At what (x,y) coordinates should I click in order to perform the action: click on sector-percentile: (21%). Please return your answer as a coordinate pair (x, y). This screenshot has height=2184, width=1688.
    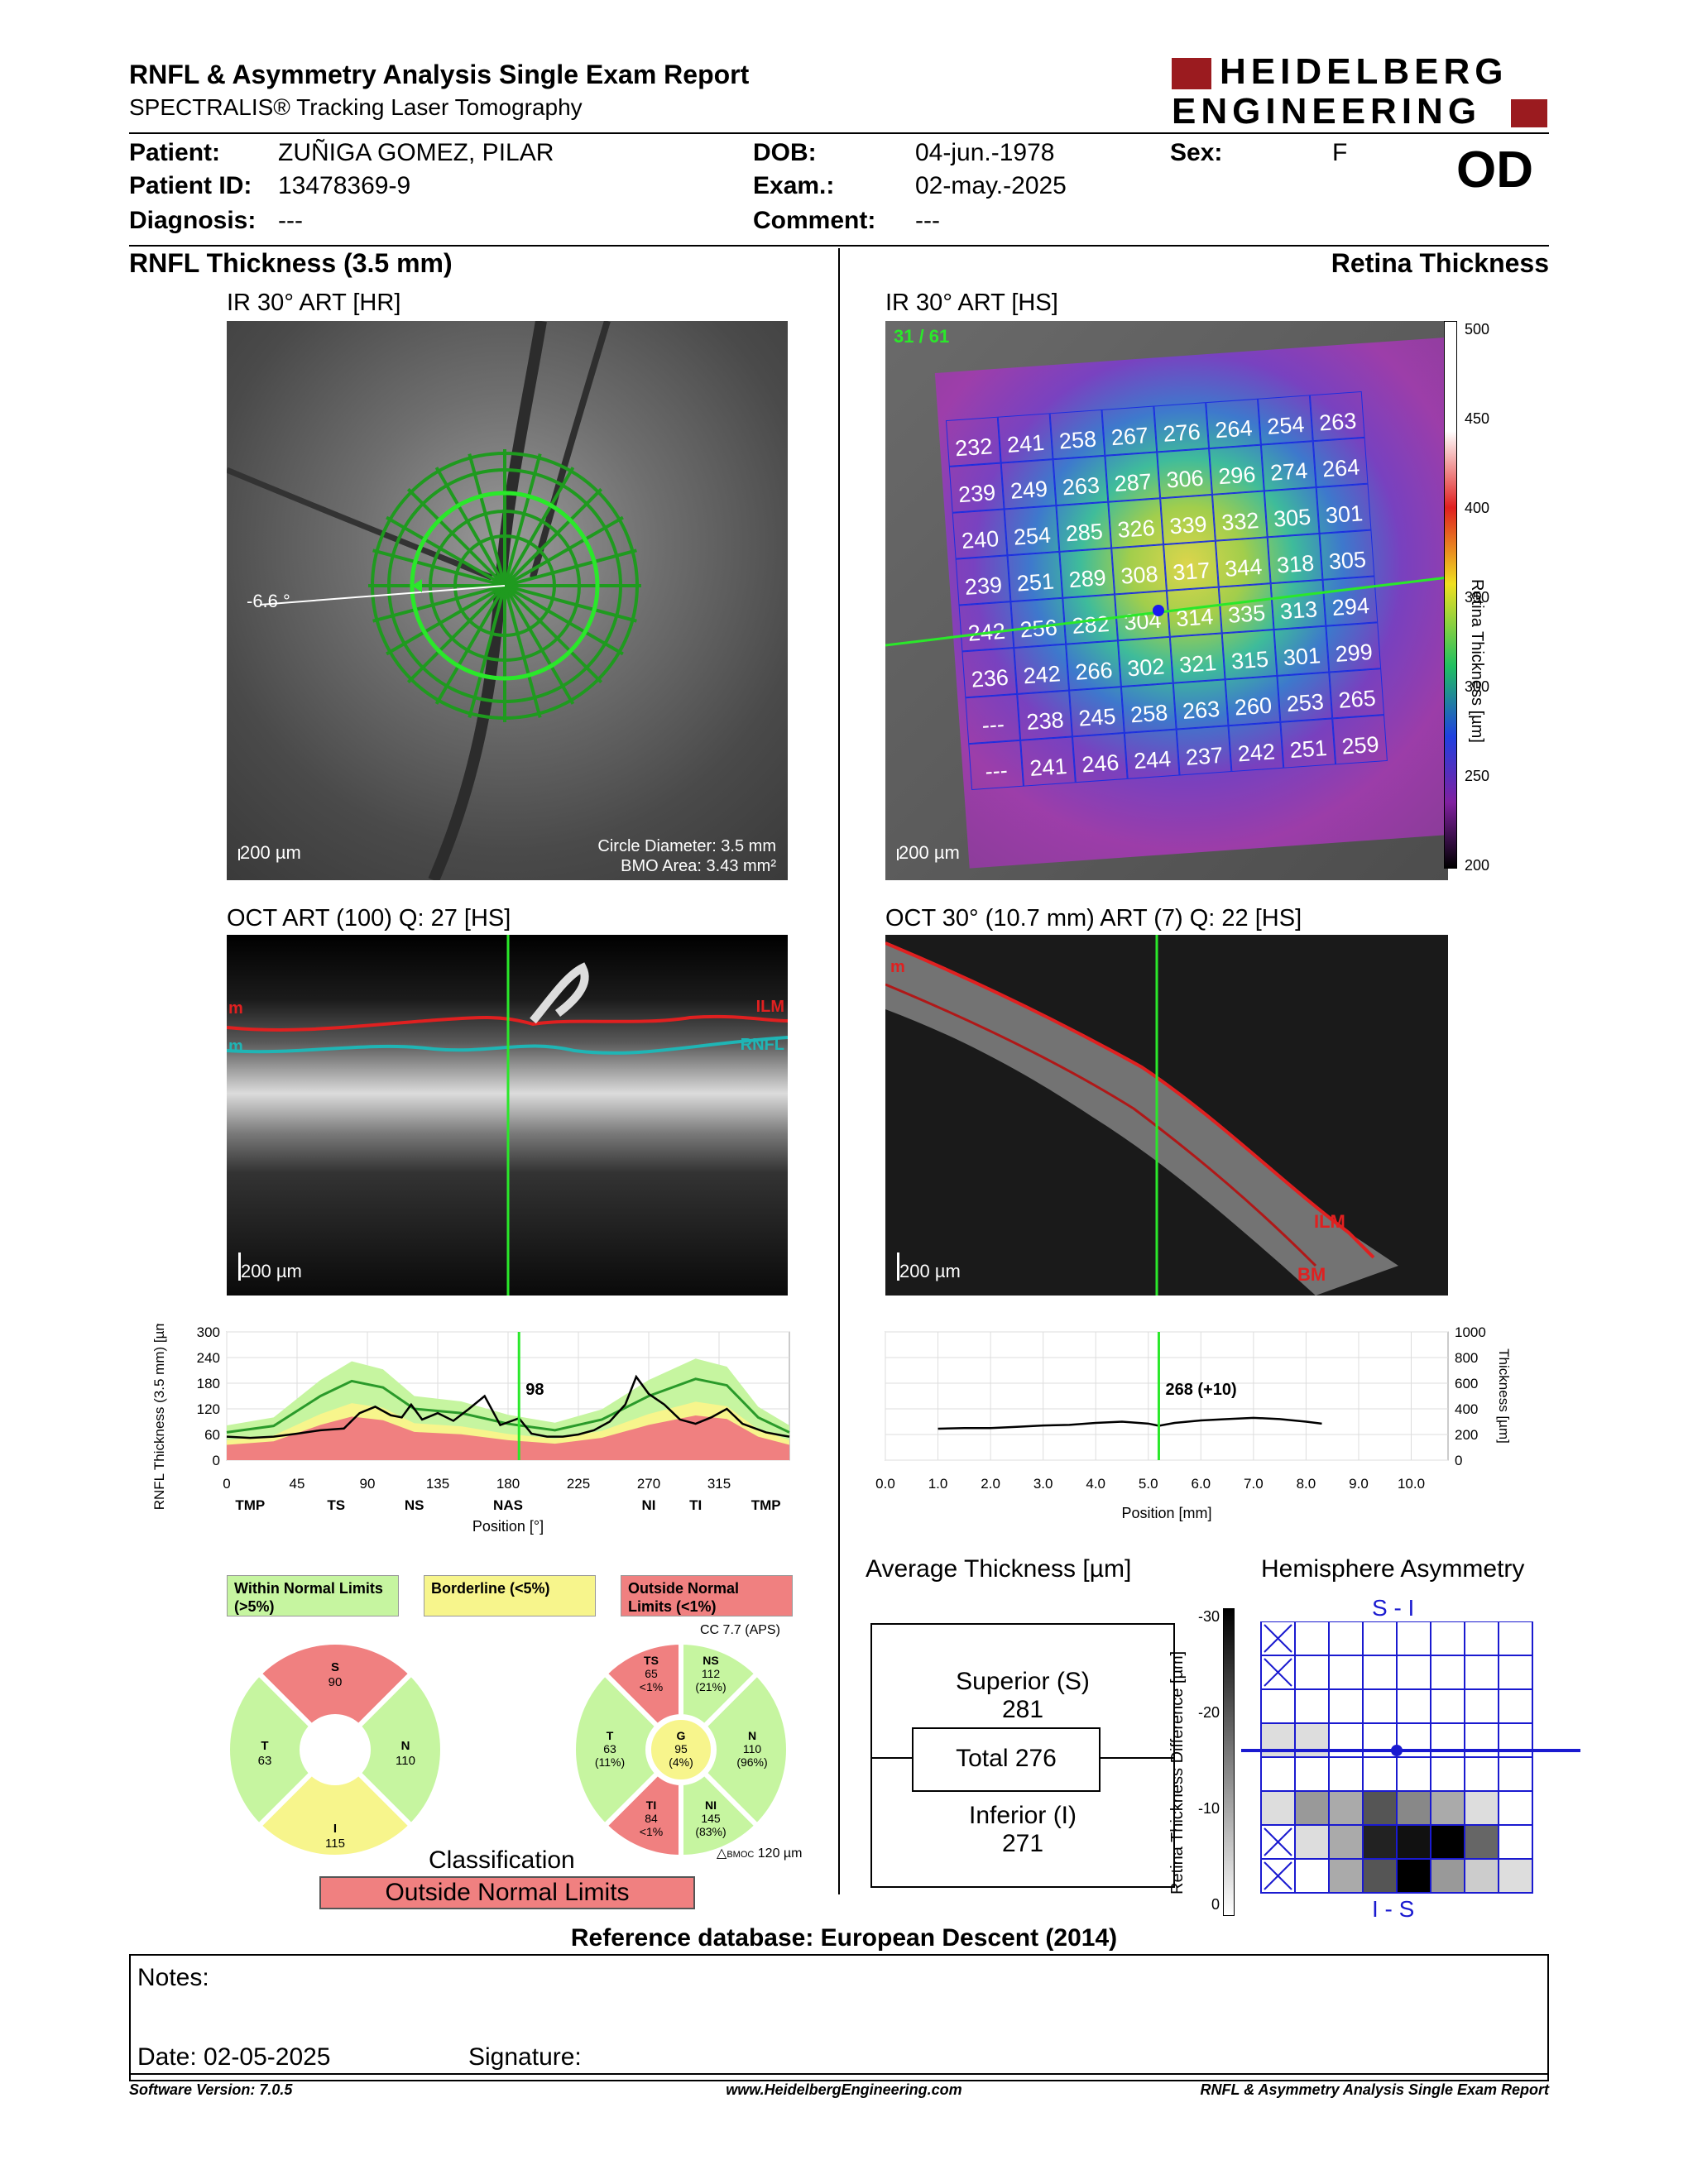
    Looking at the image, I should click on (710, 1686).